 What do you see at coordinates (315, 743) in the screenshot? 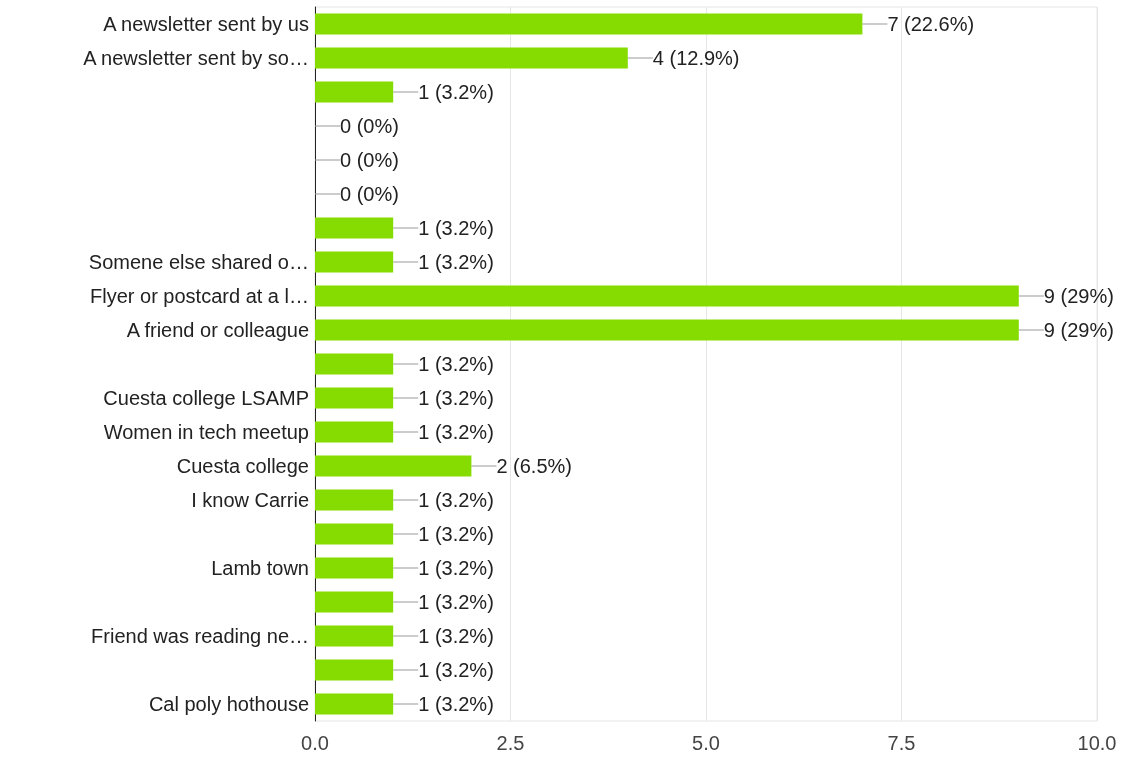
I see `x-tick-label: 0.0` at bounding box center [315, 743].